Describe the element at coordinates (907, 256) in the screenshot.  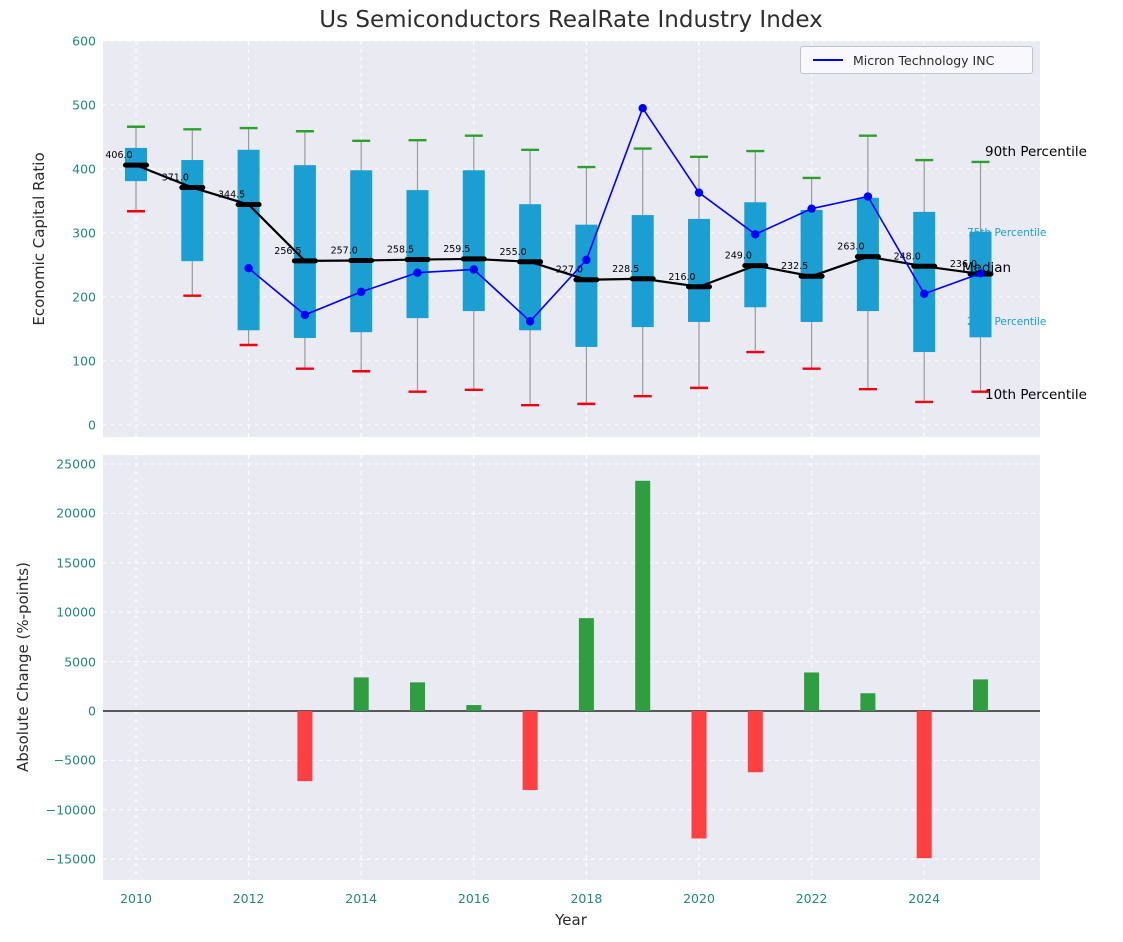
I see `median-value-label: 248.0` at that location.